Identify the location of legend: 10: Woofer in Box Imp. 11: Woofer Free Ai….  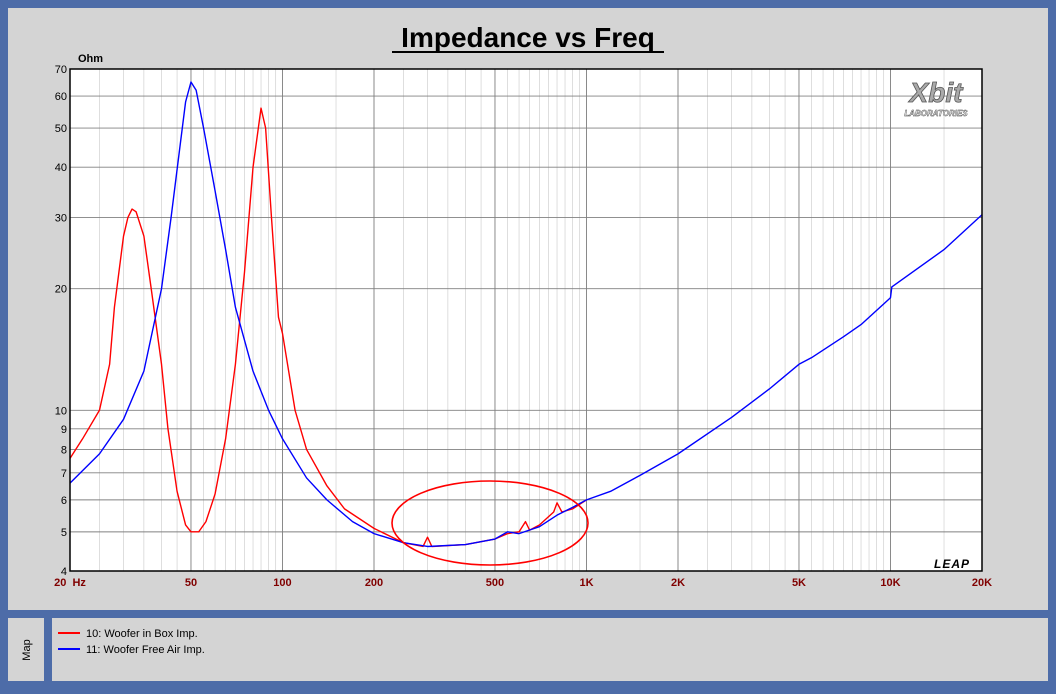
(131, 642).